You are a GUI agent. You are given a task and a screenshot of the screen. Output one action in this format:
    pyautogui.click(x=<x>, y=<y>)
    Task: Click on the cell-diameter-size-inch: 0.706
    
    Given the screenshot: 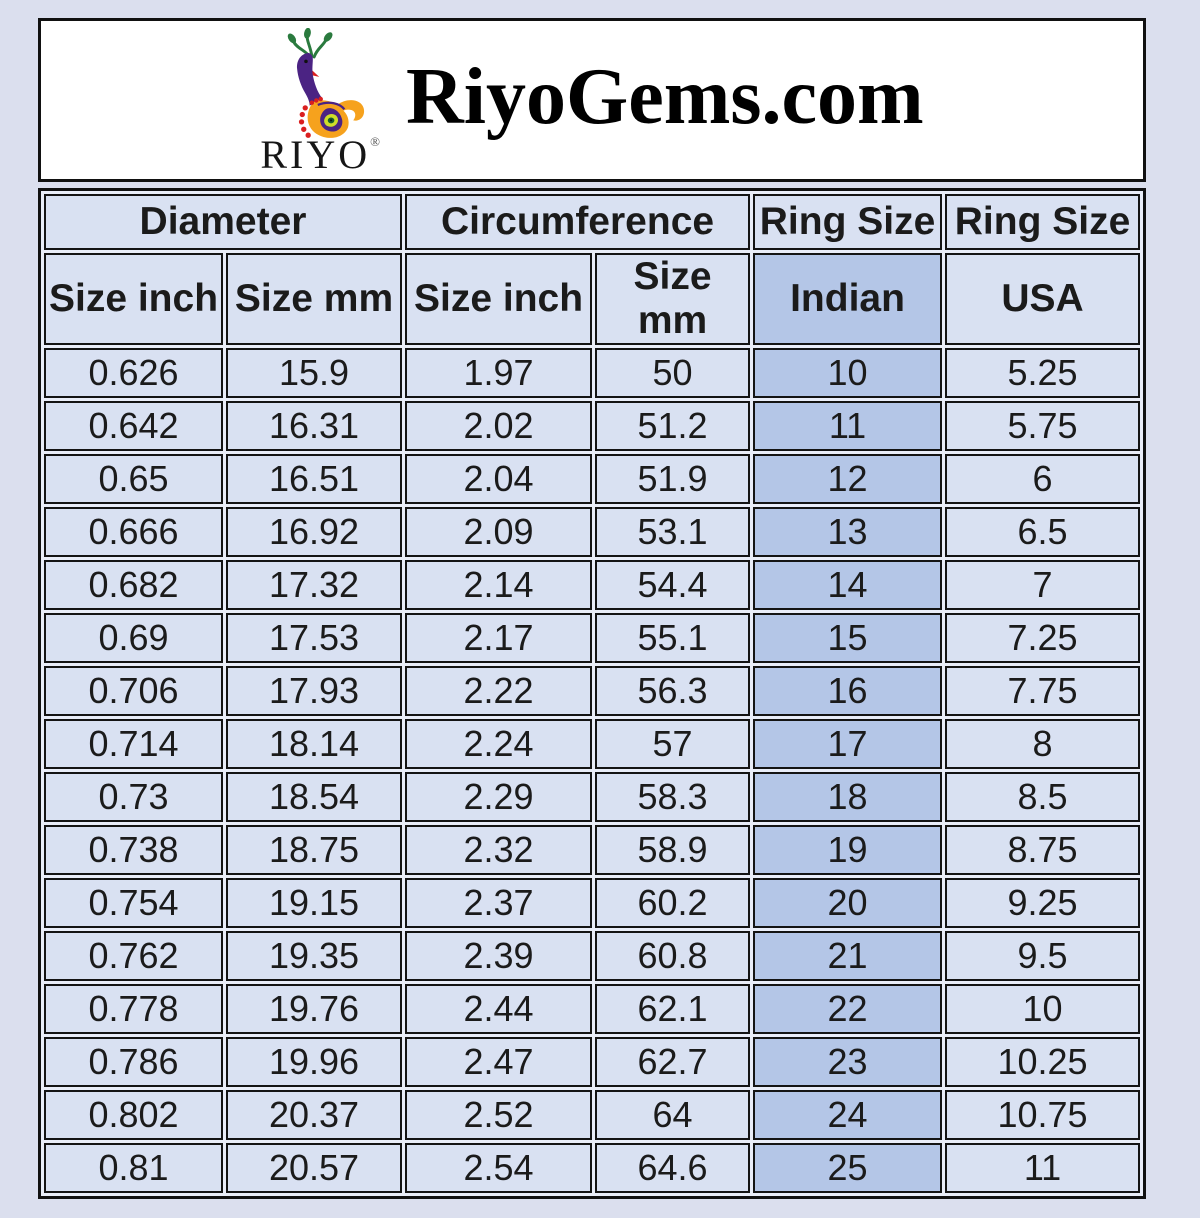 What is the action you would take?
    pyautogui.click(x=133, y=691)
    